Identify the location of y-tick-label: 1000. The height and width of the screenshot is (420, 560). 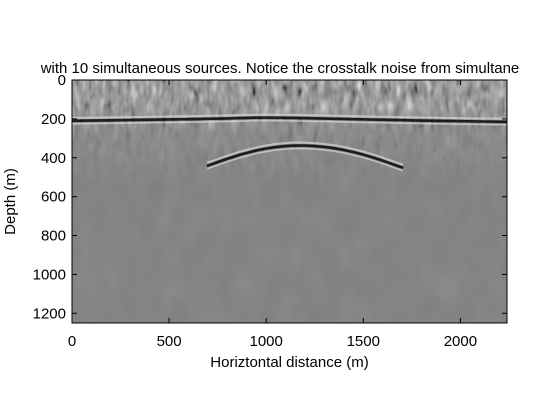
(49, 274).